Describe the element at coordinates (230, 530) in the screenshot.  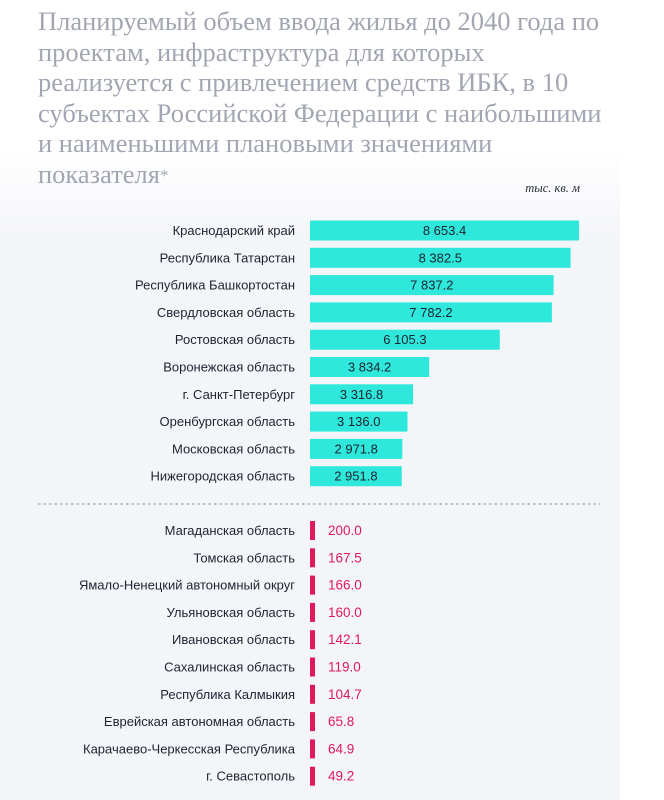
I see `category-label: Магаданская область` at that location.